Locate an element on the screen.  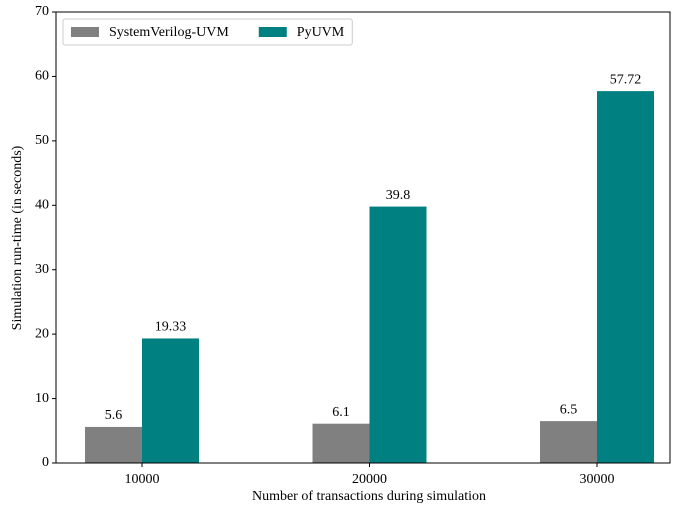
y-tick-label: 30 is located at coordinates (42, 269).